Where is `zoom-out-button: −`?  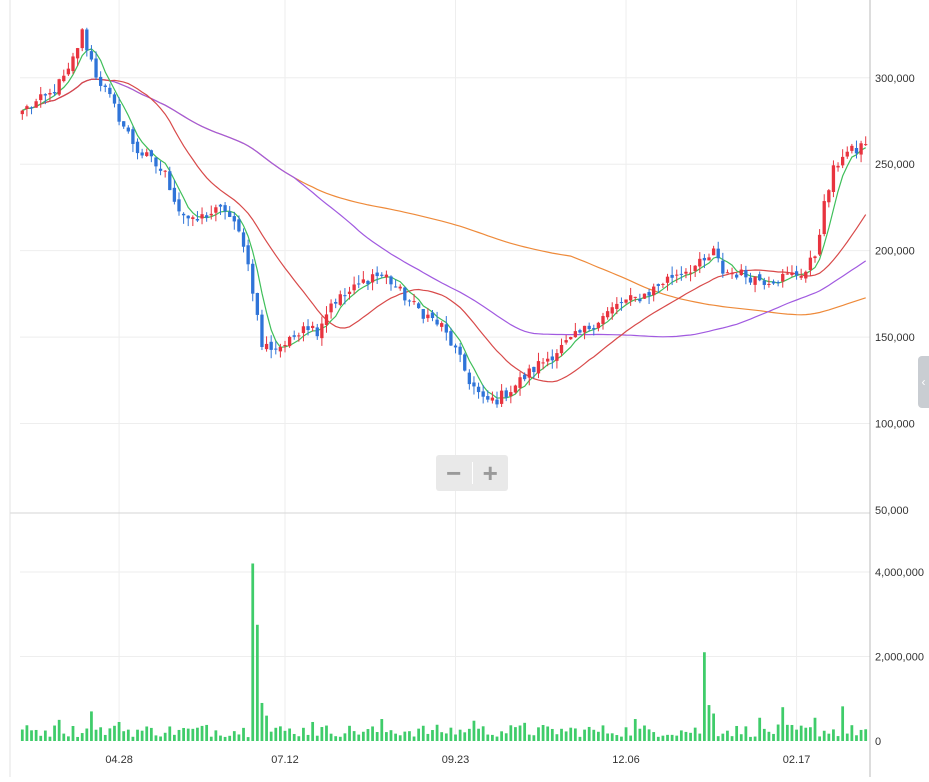 zoom-out-button: − is located at coordinates (454, 472).